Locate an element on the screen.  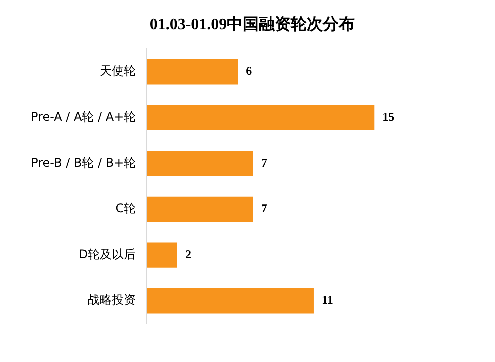
data-label: 6 is located at coordinates (249, 71).